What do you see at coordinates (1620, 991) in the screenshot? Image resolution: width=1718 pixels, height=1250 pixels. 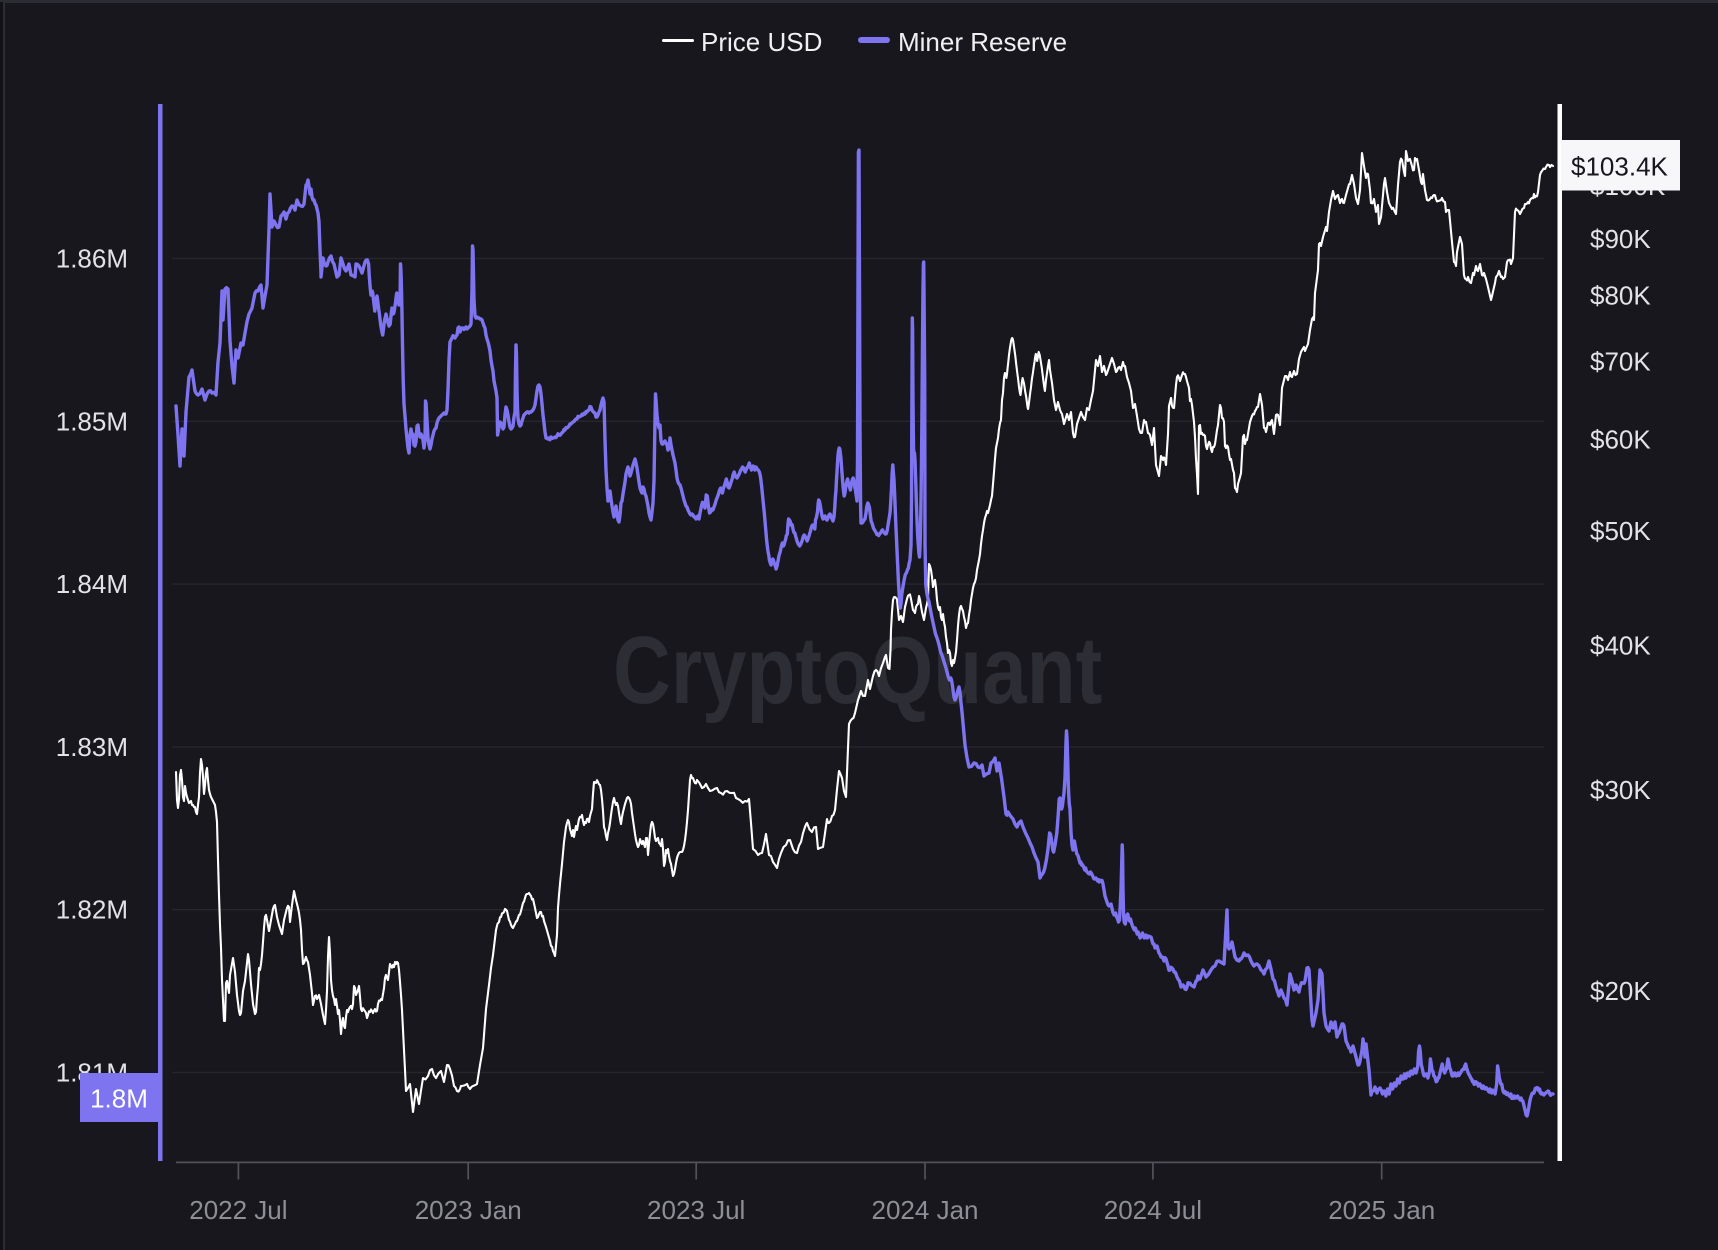 I see `svg-text: $20K` at bounding box center [1620, 991].